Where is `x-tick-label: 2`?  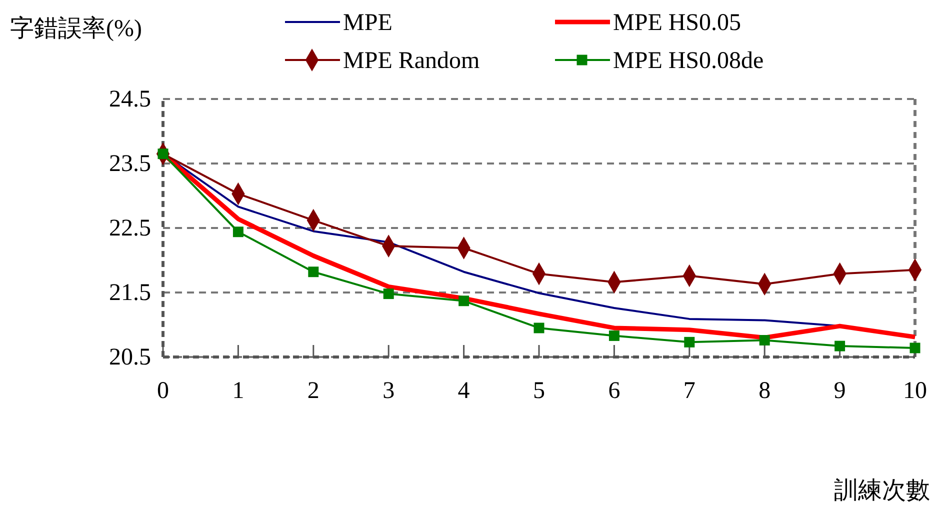 x-tick-label: 2 is located at coordinates (313, 391).